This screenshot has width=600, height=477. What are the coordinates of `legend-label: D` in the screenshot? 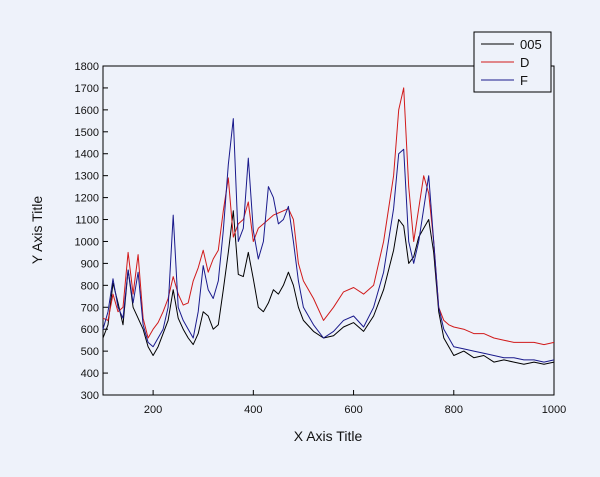 It's located at (524, 62).